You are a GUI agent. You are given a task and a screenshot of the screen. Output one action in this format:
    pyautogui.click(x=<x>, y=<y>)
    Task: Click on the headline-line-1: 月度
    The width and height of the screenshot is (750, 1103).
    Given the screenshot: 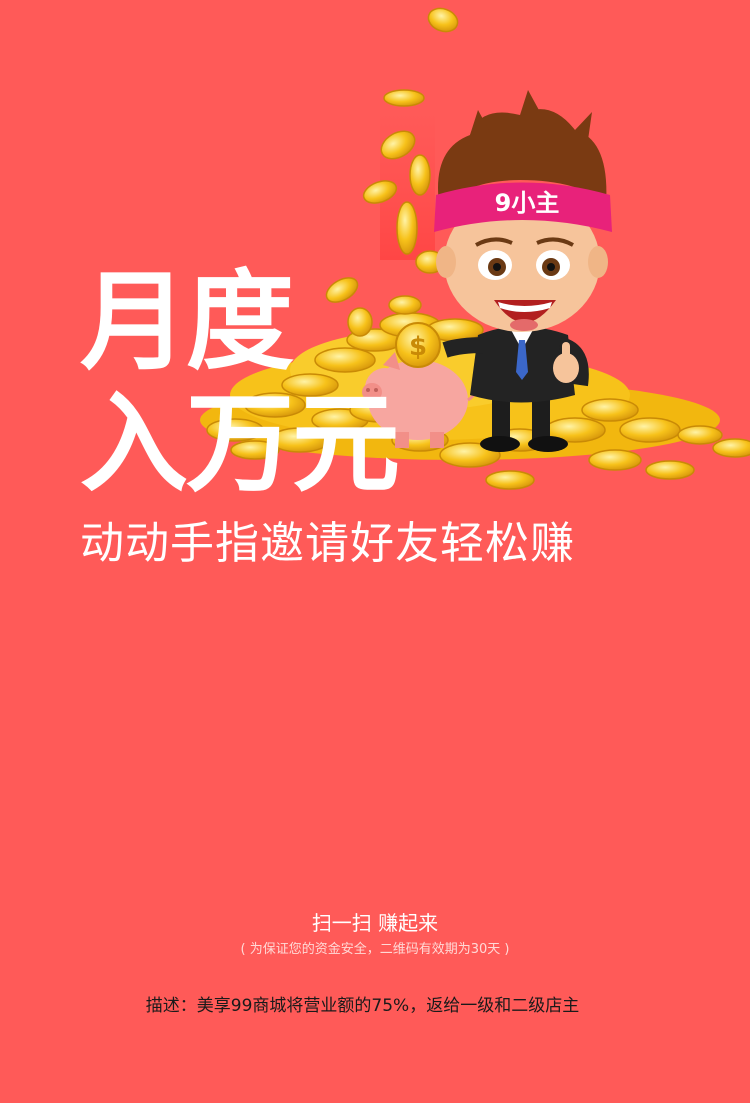 What is the action you would take?
    pyautogui.click(x=187, y=322)
    